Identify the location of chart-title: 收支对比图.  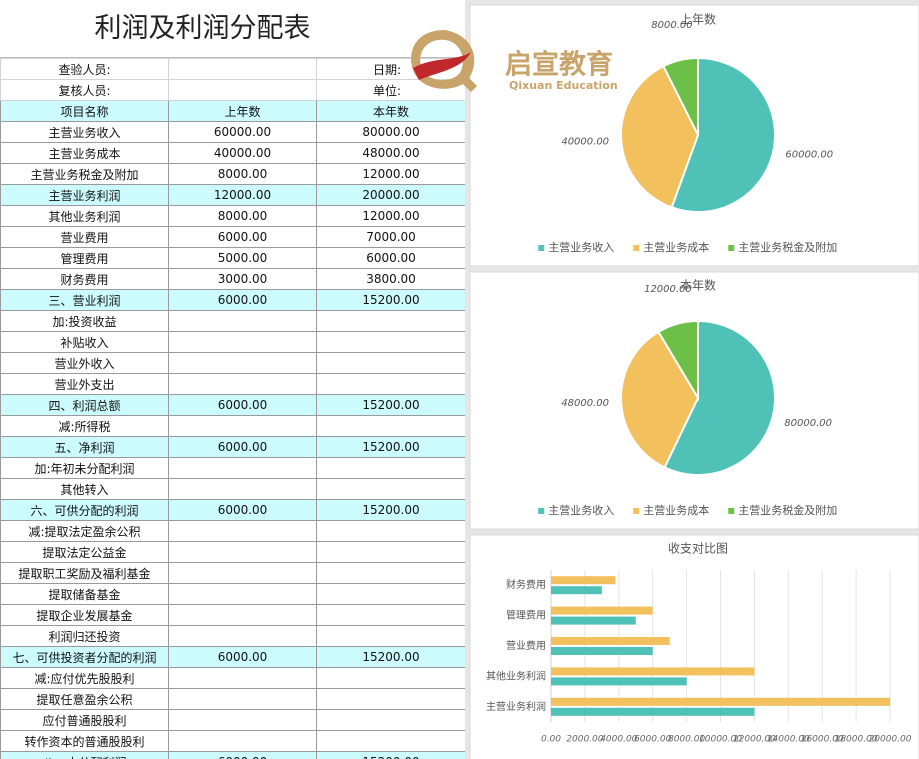
(698, 549).